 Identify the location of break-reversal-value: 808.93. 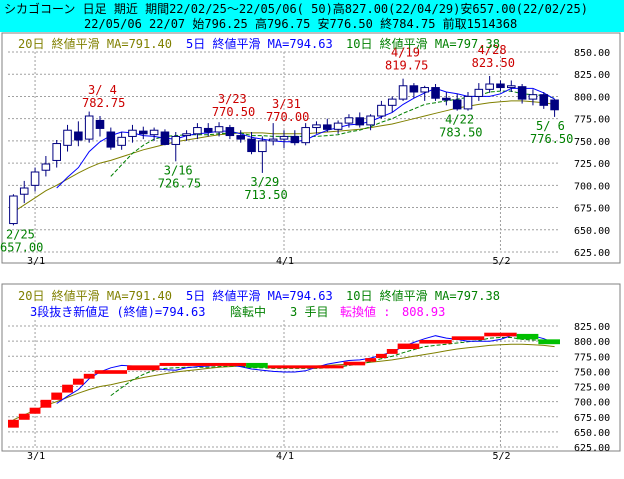
(423, 312).